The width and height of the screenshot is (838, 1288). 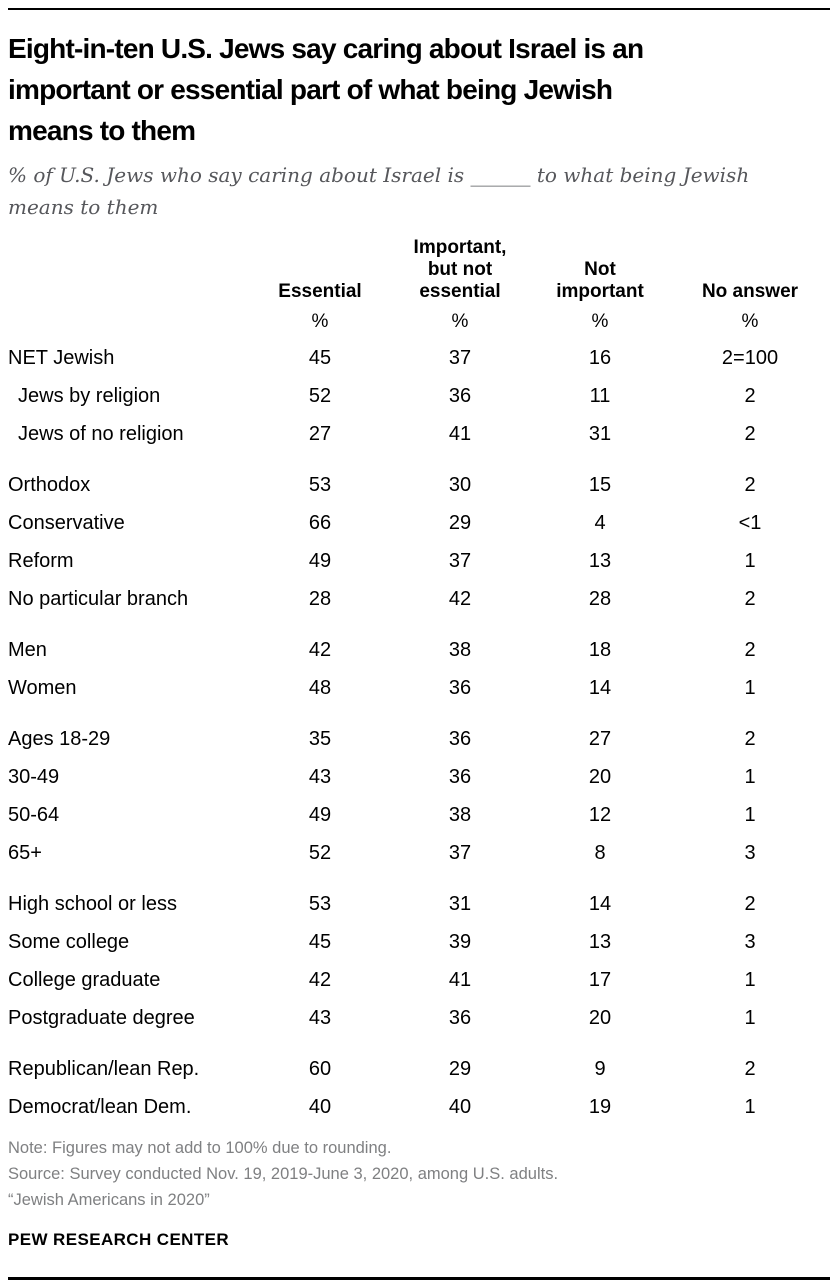 What do you see at coordinates (320, 522) in the screenshot?
I see `value-essential: 66` at bounding box center [320, 522].